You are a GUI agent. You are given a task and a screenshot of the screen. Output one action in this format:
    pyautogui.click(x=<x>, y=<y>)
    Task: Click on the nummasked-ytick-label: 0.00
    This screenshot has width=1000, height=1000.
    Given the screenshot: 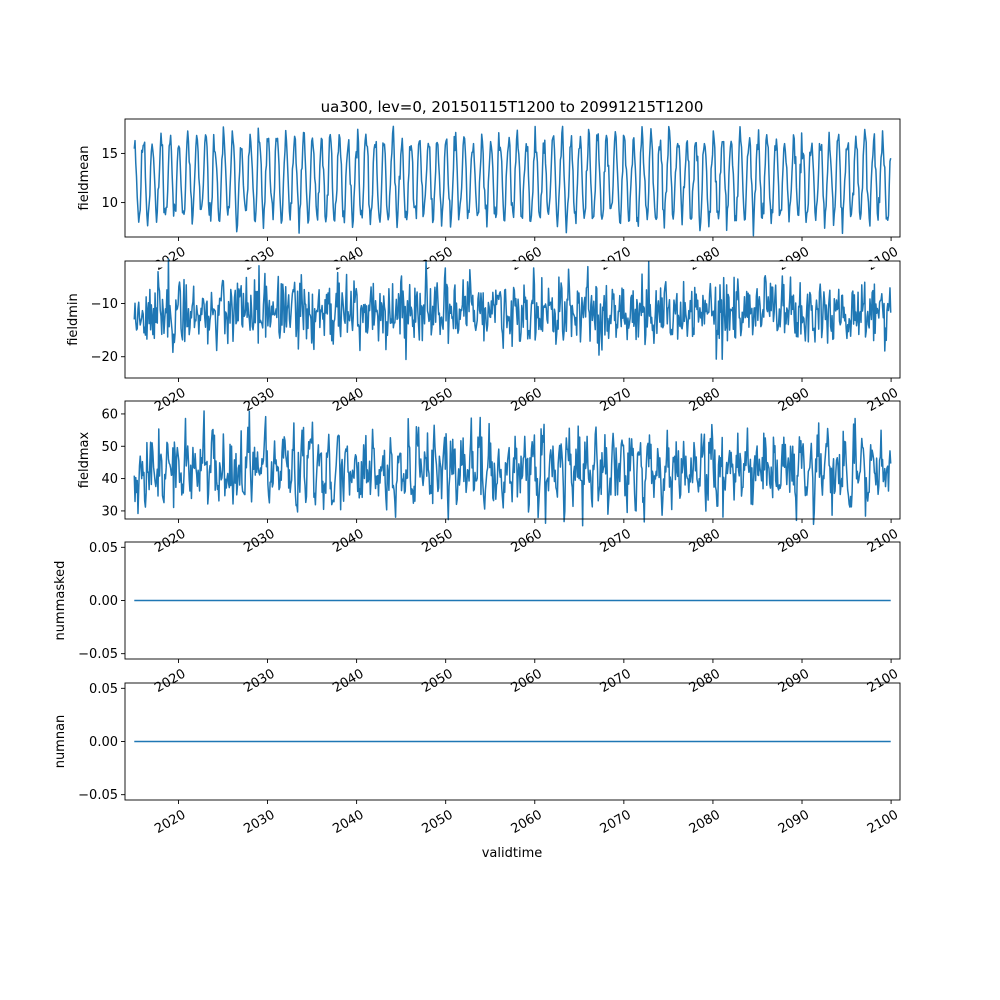 What is the action you would take?
    pyautogui.click(x=103, y=601)
    